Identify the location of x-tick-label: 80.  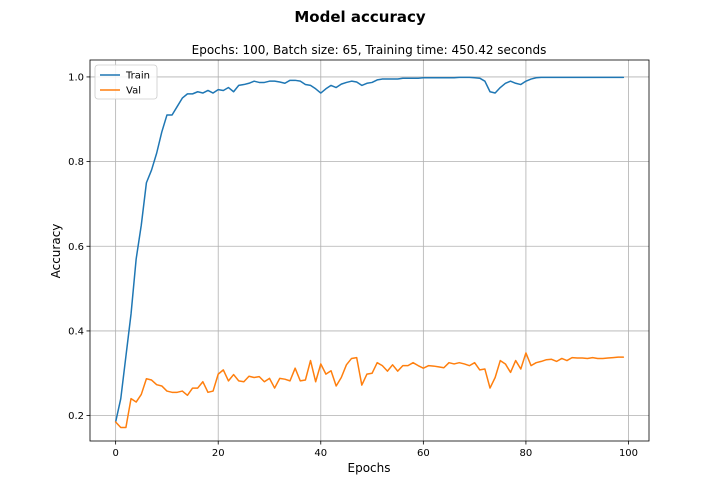
(526, 453).